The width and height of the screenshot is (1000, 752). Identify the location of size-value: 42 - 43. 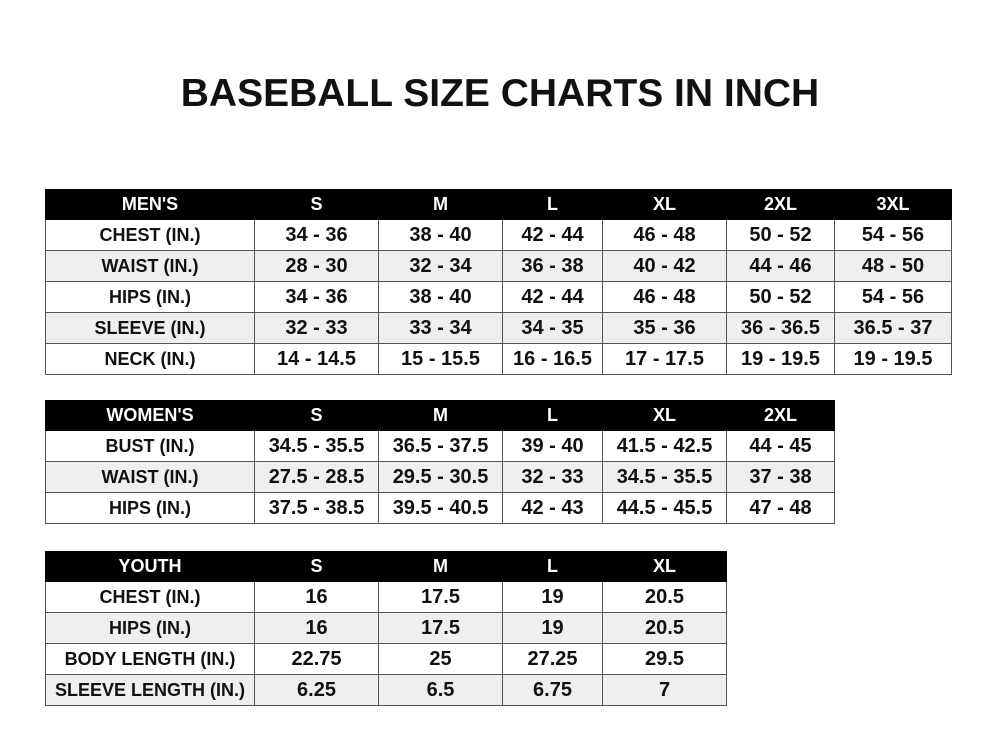
(552, 508).